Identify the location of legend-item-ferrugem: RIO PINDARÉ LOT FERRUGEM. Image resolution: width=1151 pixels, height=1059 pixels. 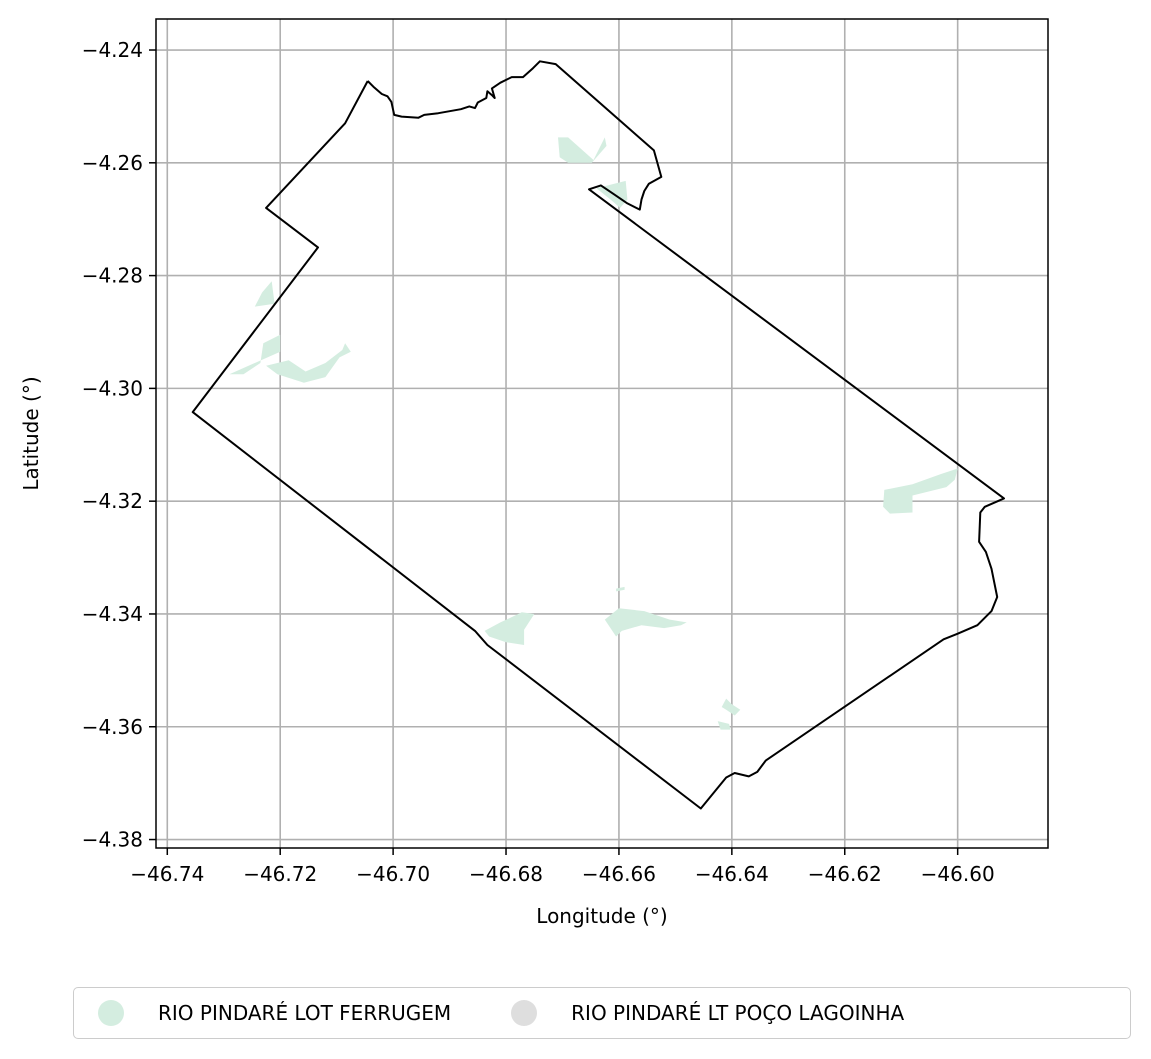
(274, 1013).